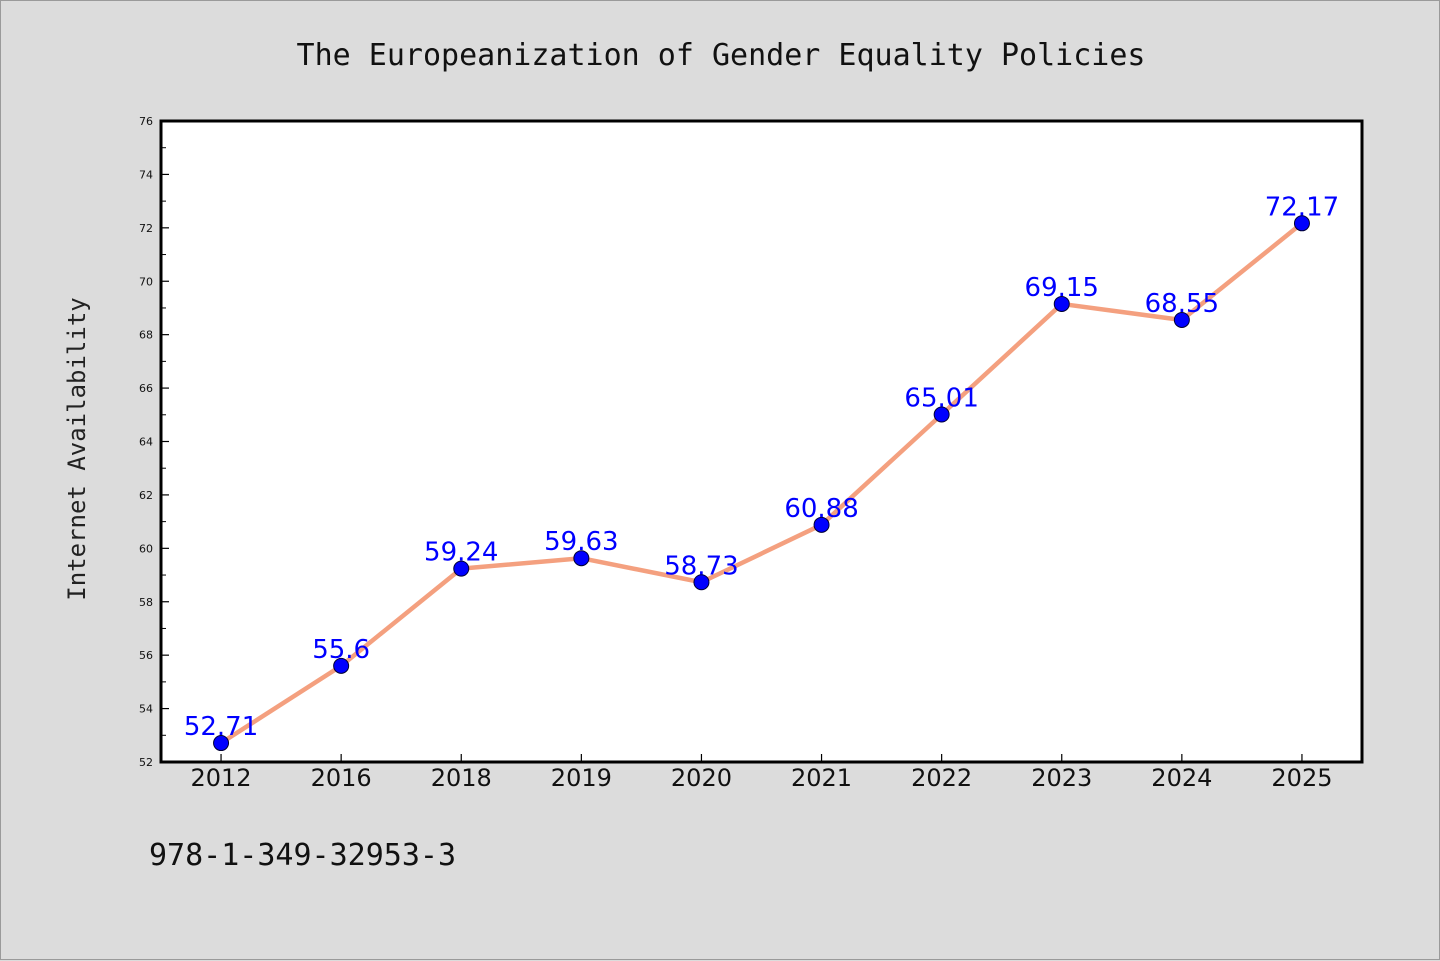 The image size is (1440, 961). Describe the element at coordinates (941, 778) in the screenshot. I see `x-tick-label: 2022` at that location.